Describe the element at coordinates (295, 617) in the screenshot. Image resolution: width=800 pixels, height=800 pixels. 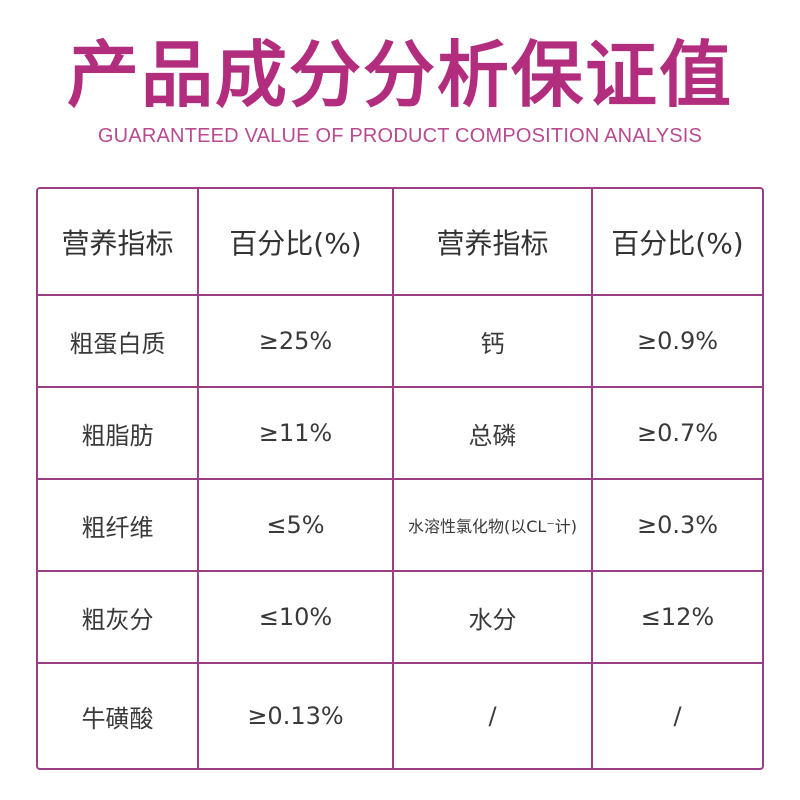
I see `cell-percent: ≤10%` at that location.